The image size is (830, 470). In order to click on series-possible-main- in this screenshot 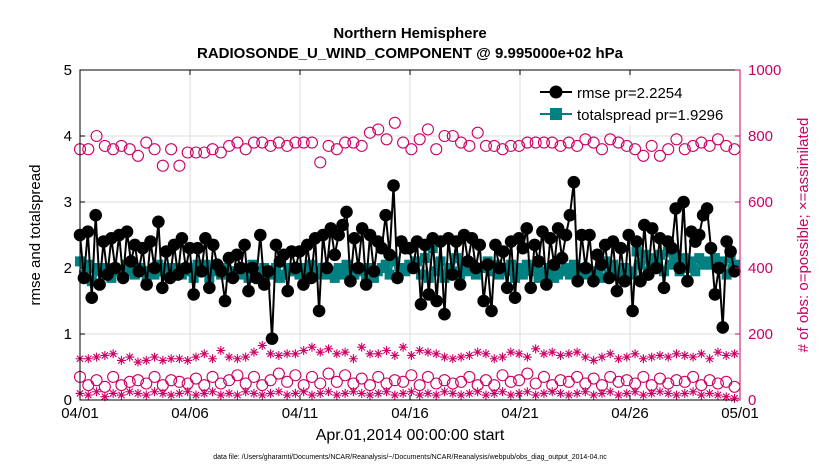, I will do `click(407, 144)`.